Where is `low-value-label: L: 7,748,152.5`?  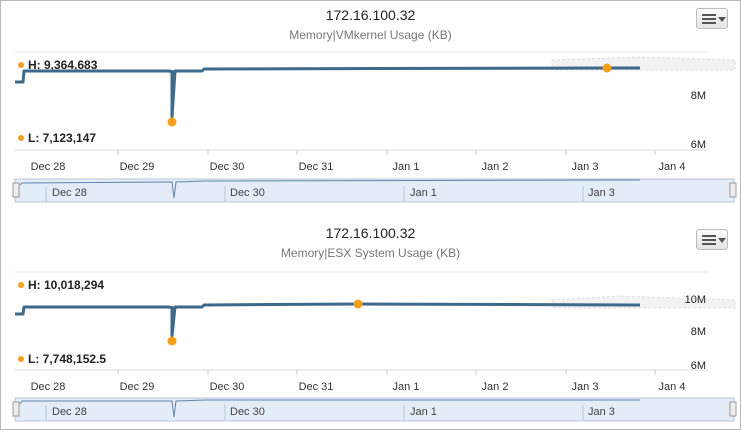
low-value-label: L: 7,748,152.5 is located at coordinates (62, 359).